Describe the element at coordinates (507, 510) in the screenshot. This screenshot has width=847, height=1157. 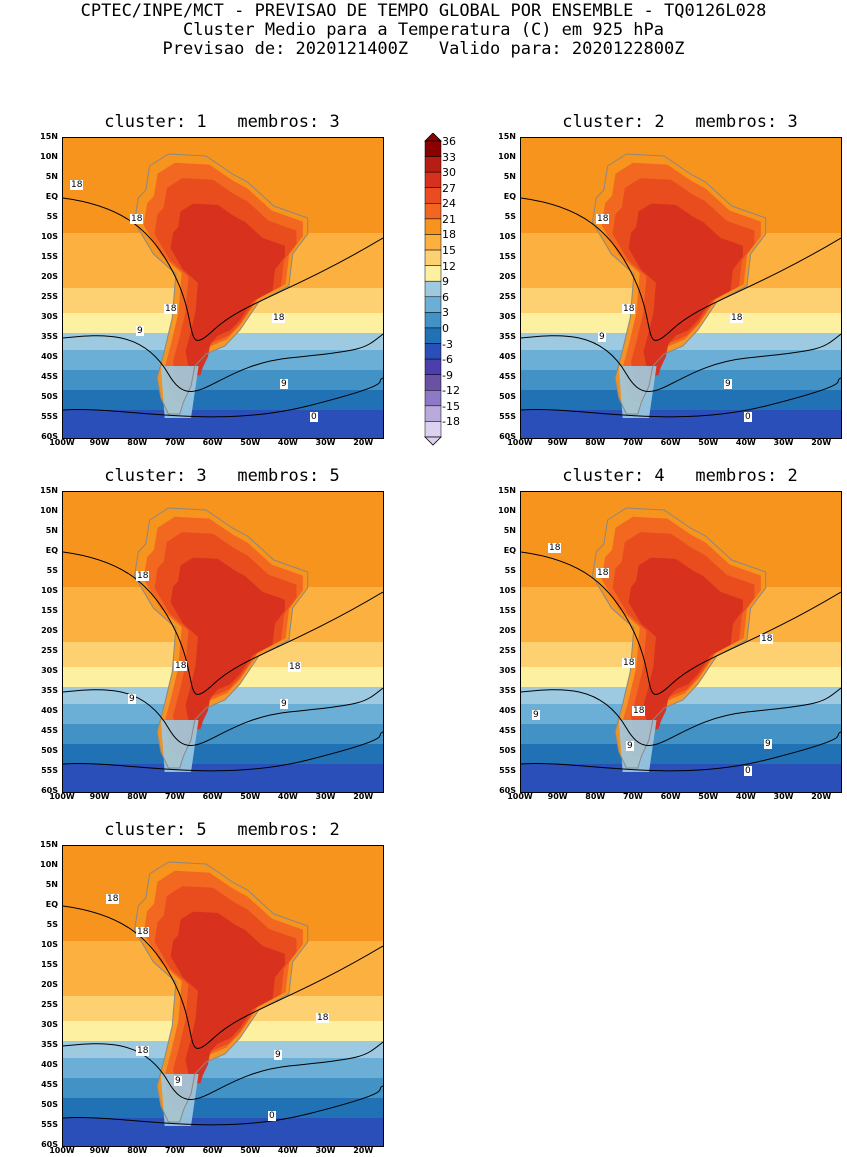
I see `latitude-tick-label: 10N` at that location.